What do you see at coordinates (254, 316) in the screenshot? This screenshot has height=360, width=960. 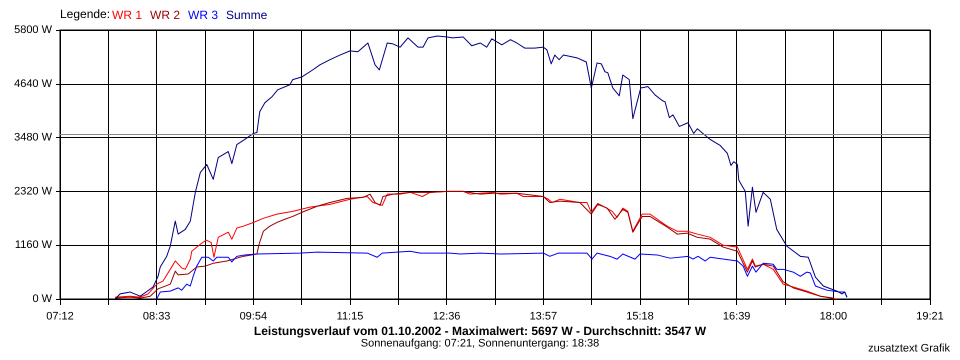 I see `x-tick-label: 09:54` at bounding box center [254, 316].